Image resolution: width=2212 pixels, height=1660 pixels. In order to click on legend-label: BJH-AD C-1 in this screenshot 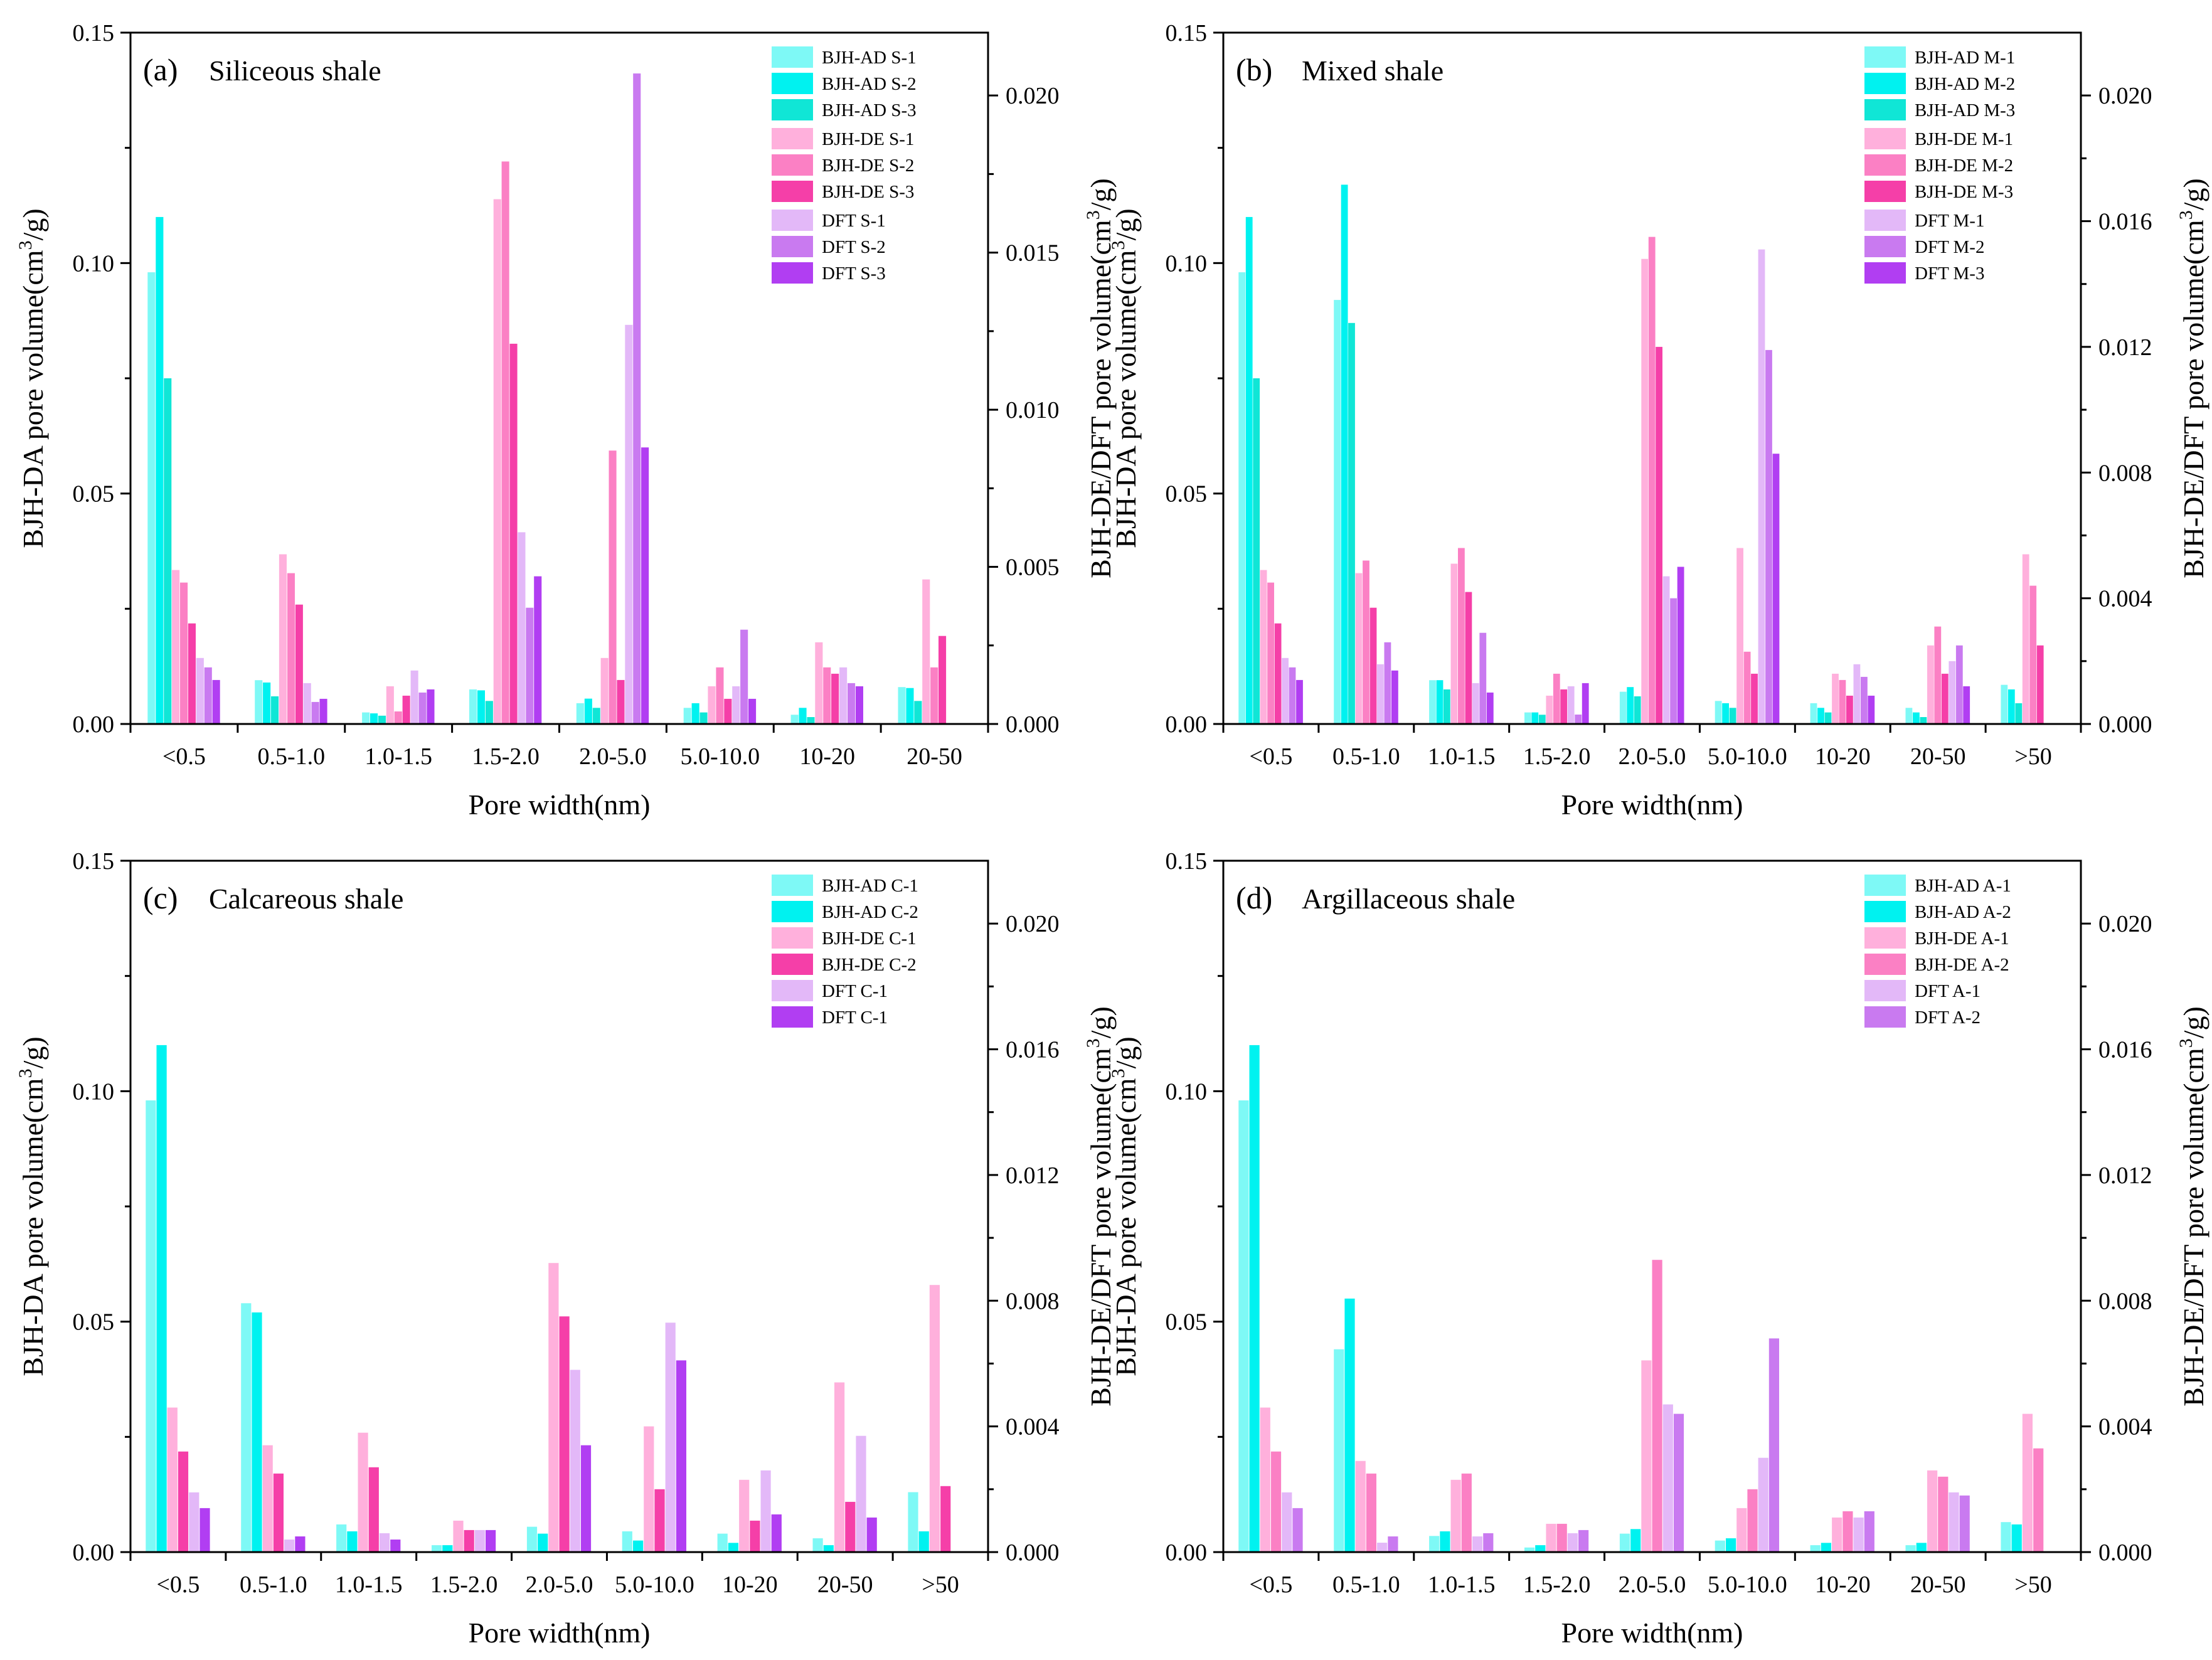, I will do `click(870, 886)`.